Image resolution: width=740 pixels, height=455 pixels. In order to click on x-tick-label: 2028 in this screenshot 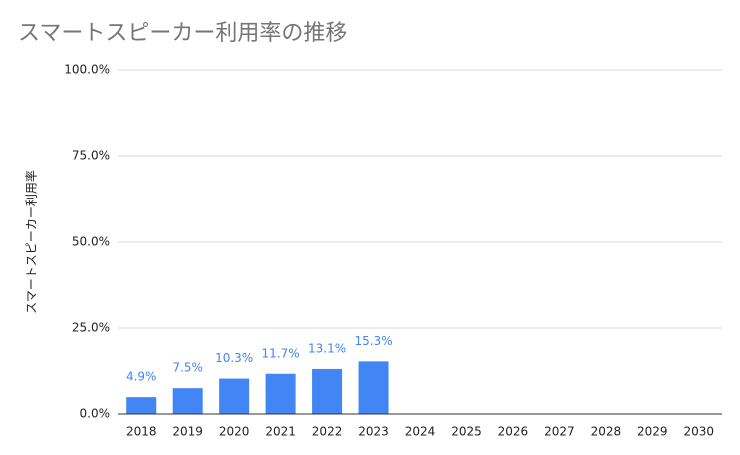, I will do `click(606, 432)`.